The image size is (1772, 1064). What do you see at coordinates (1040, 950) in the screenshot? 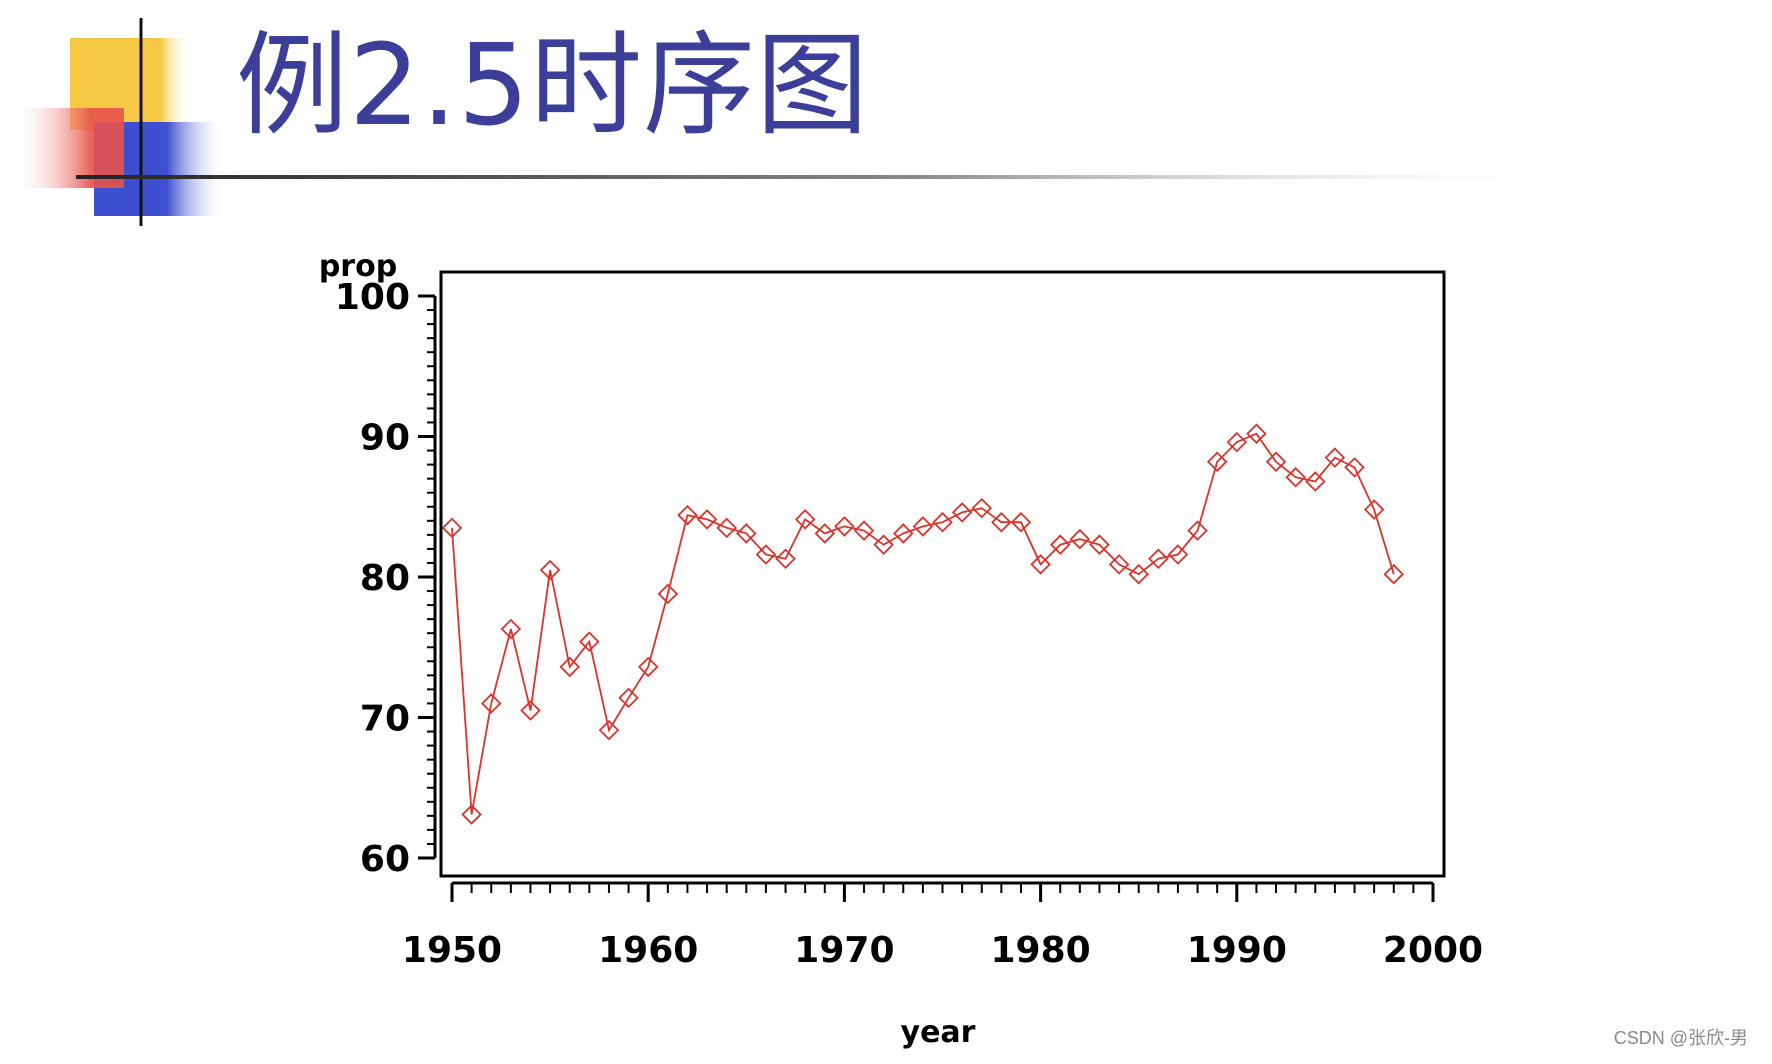
I see `x-tick-label: 1980` at bounding box center [1040, 950].